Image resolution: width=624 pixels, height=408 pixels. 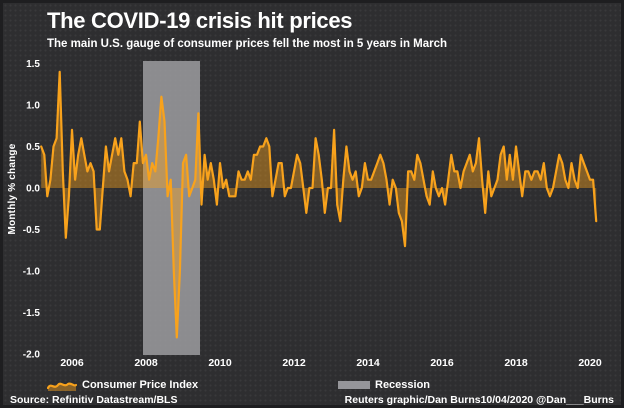 What do you see at coordinates (146, 363) in the screenshot?
I see `x-tick-label: 2008` at bounding box center [146, 363].